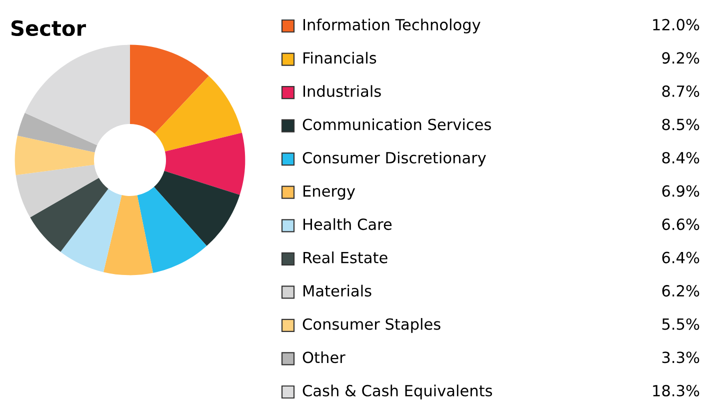 Image resolution: width=715 pixels, height=404 pixels. What do you see at coordinates (681, 258) in the screenshot?
I see `data-label: 6.4%` at bounding box center [681, 258].